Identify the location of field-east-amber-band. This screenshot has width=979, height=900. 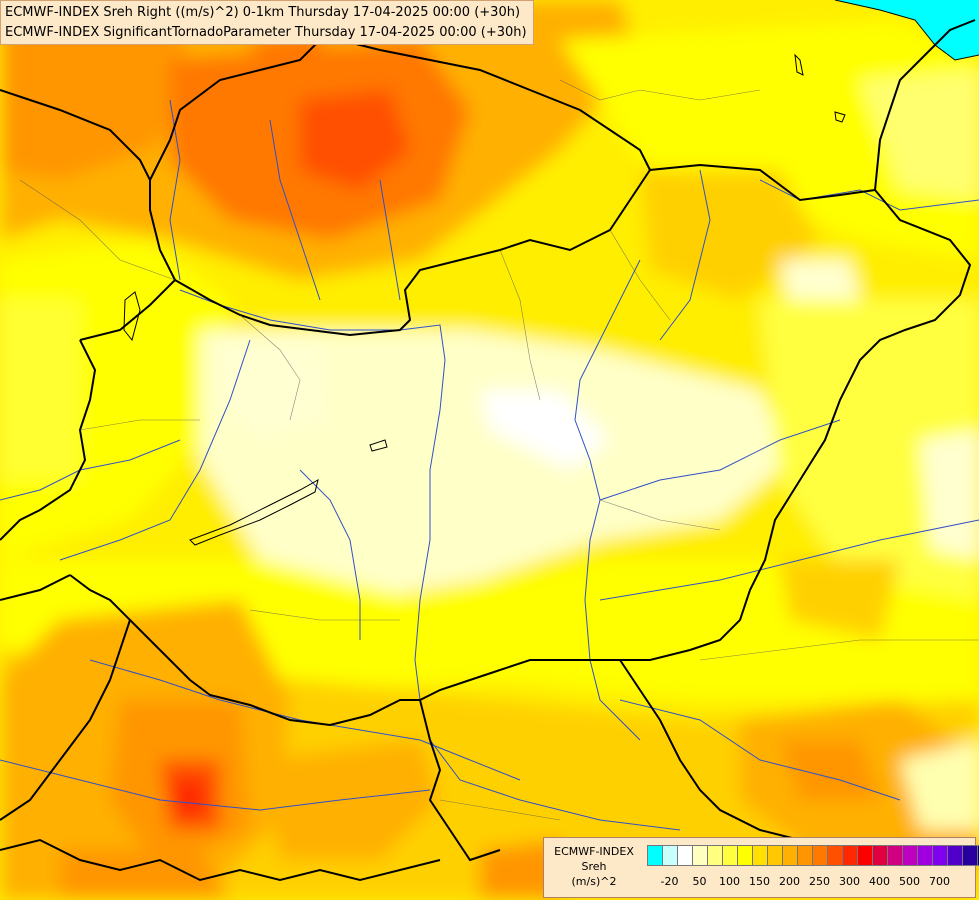
(840, 600).